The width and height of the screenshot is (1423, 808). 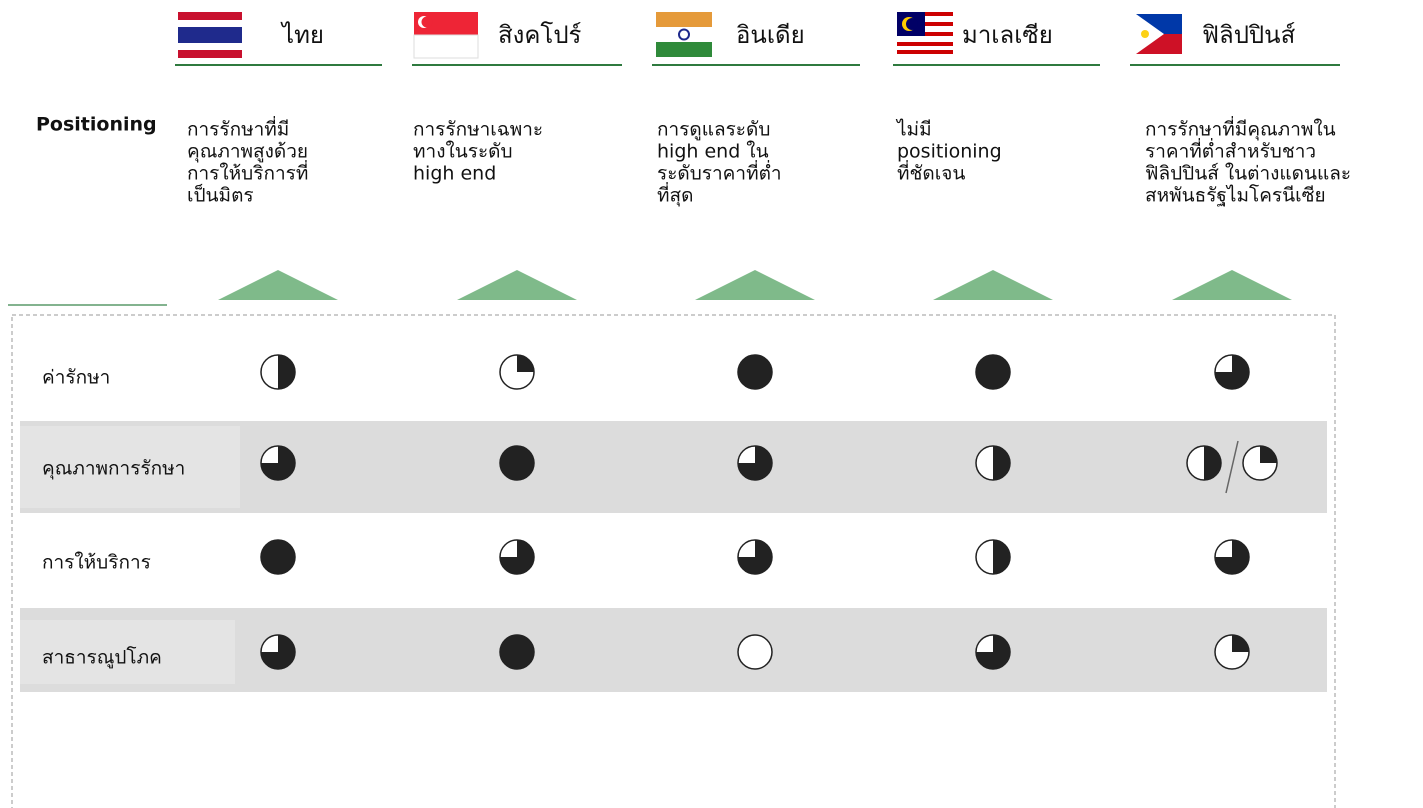 What do you see at coordinates (1248, 174) in the screenshot?
I see `positioning-text: ฟิลิปปินส์ ในต่างแดนและ` at bounding box center [1248, 174].